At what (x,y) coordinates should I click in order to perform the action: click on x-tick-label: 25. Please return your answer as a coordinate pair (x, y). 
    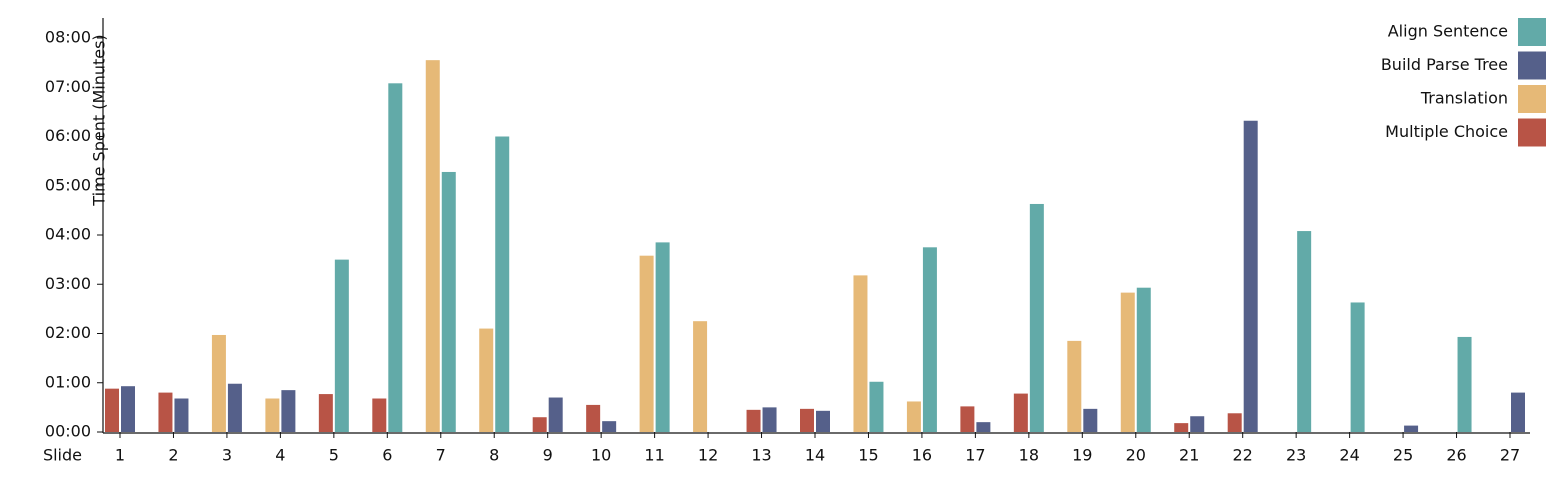
    Looking at the image, I should click on (1403, 455).